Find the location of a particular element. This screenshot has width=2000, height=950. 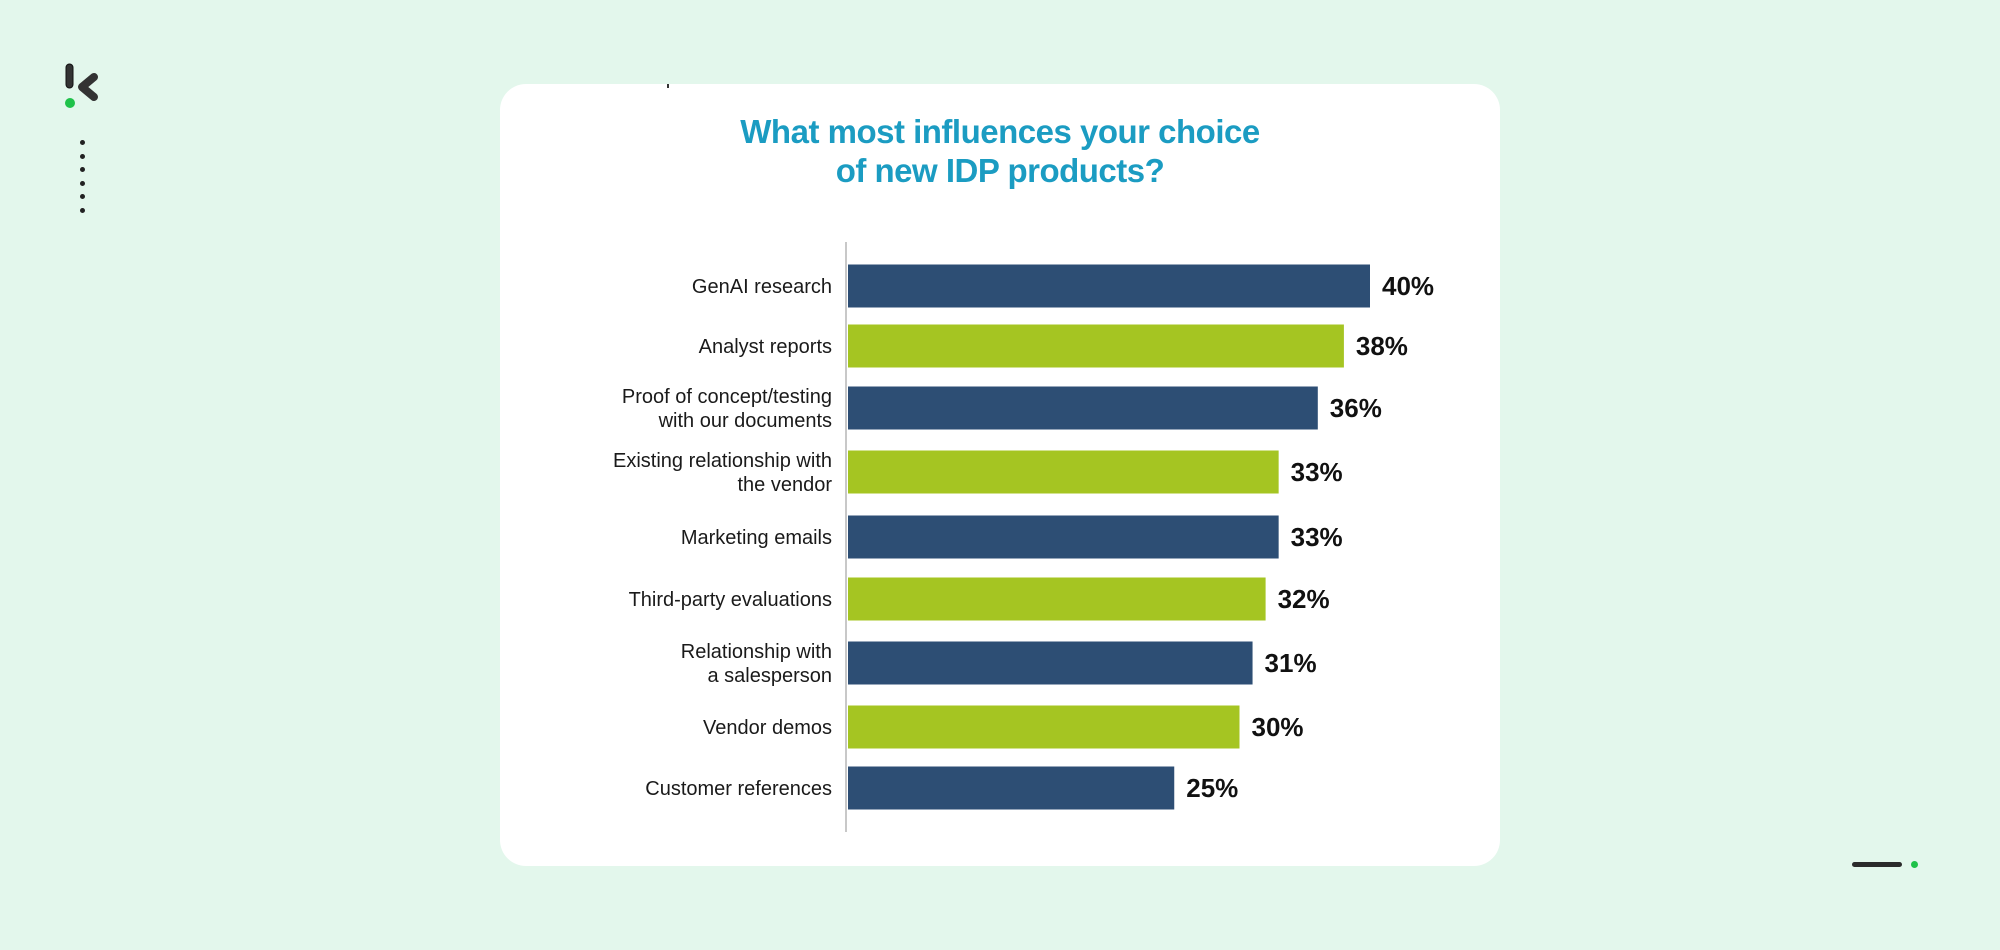

category-label: GenAI research is located at coordinates (762, 287).